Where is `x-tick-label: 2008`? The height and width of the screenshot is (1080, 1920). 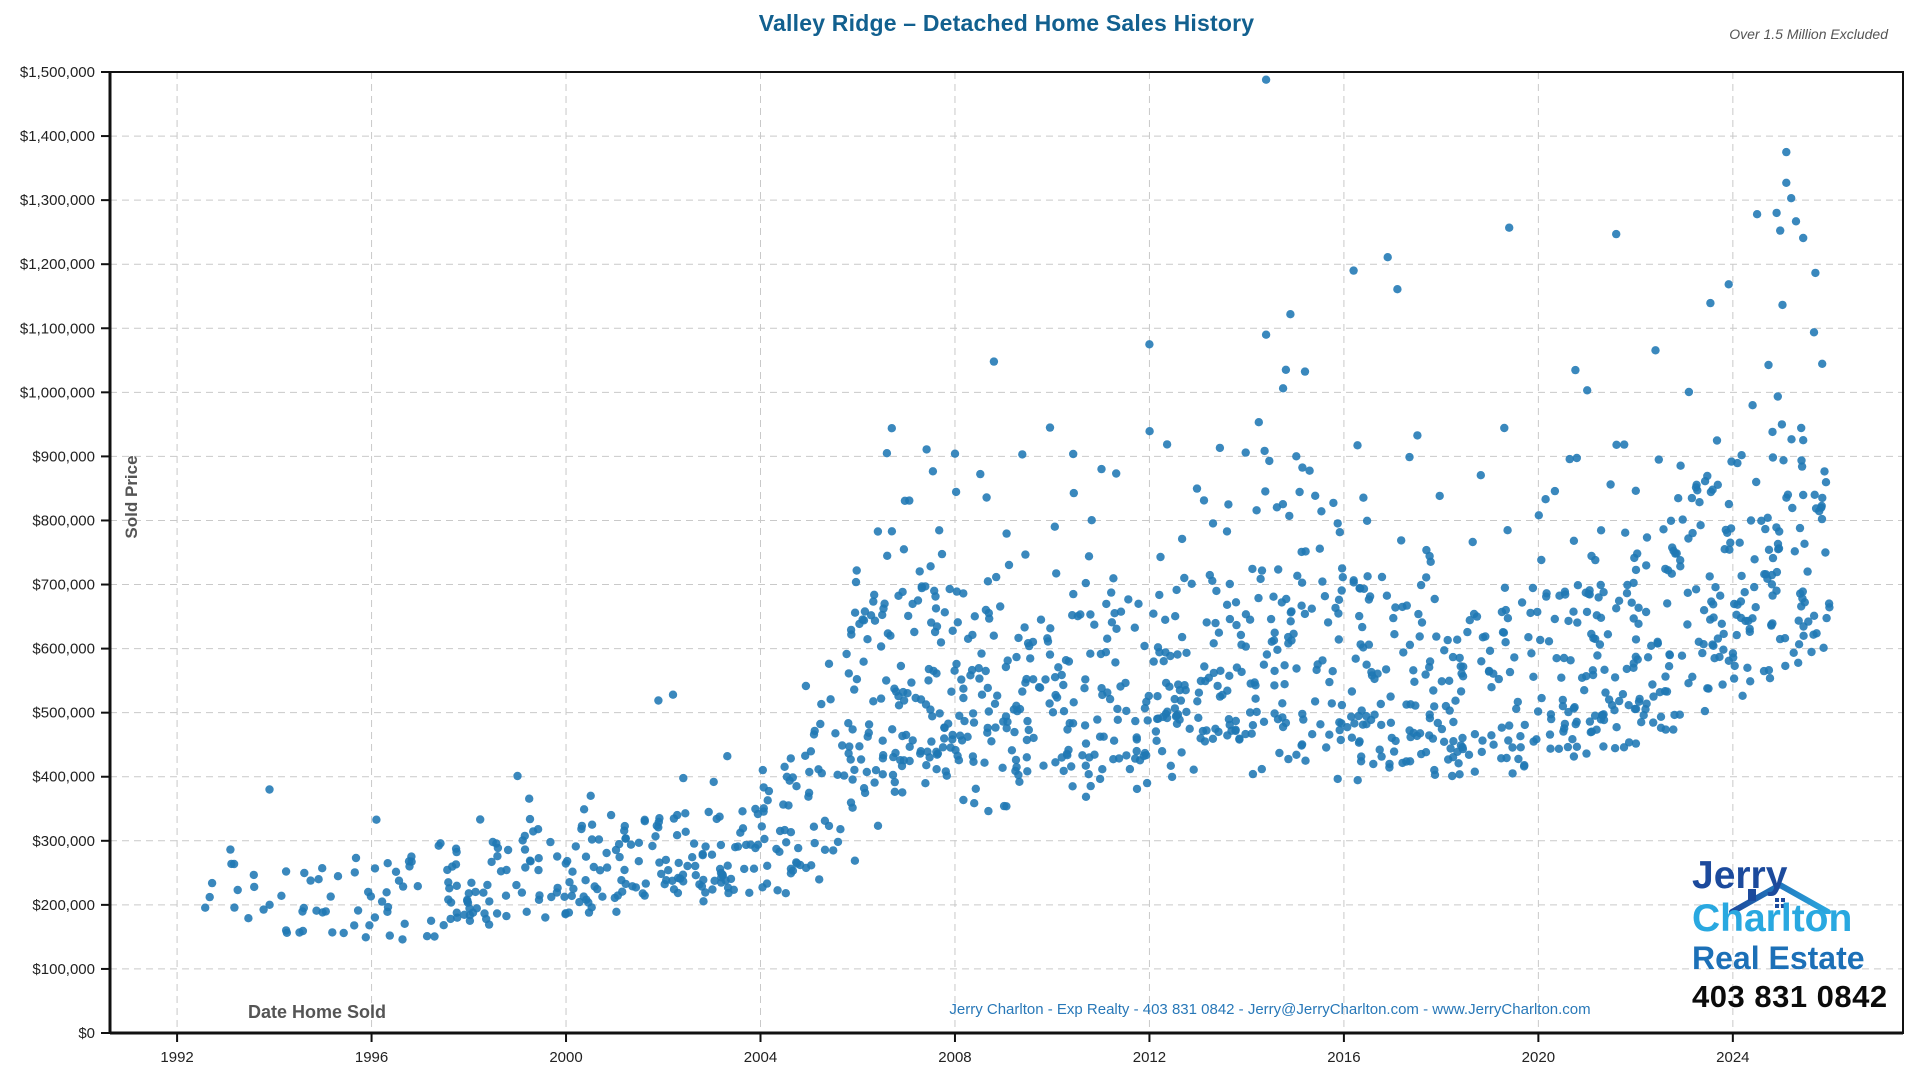 x-tick-label: 2008 is located at coordinates (954, 1057).